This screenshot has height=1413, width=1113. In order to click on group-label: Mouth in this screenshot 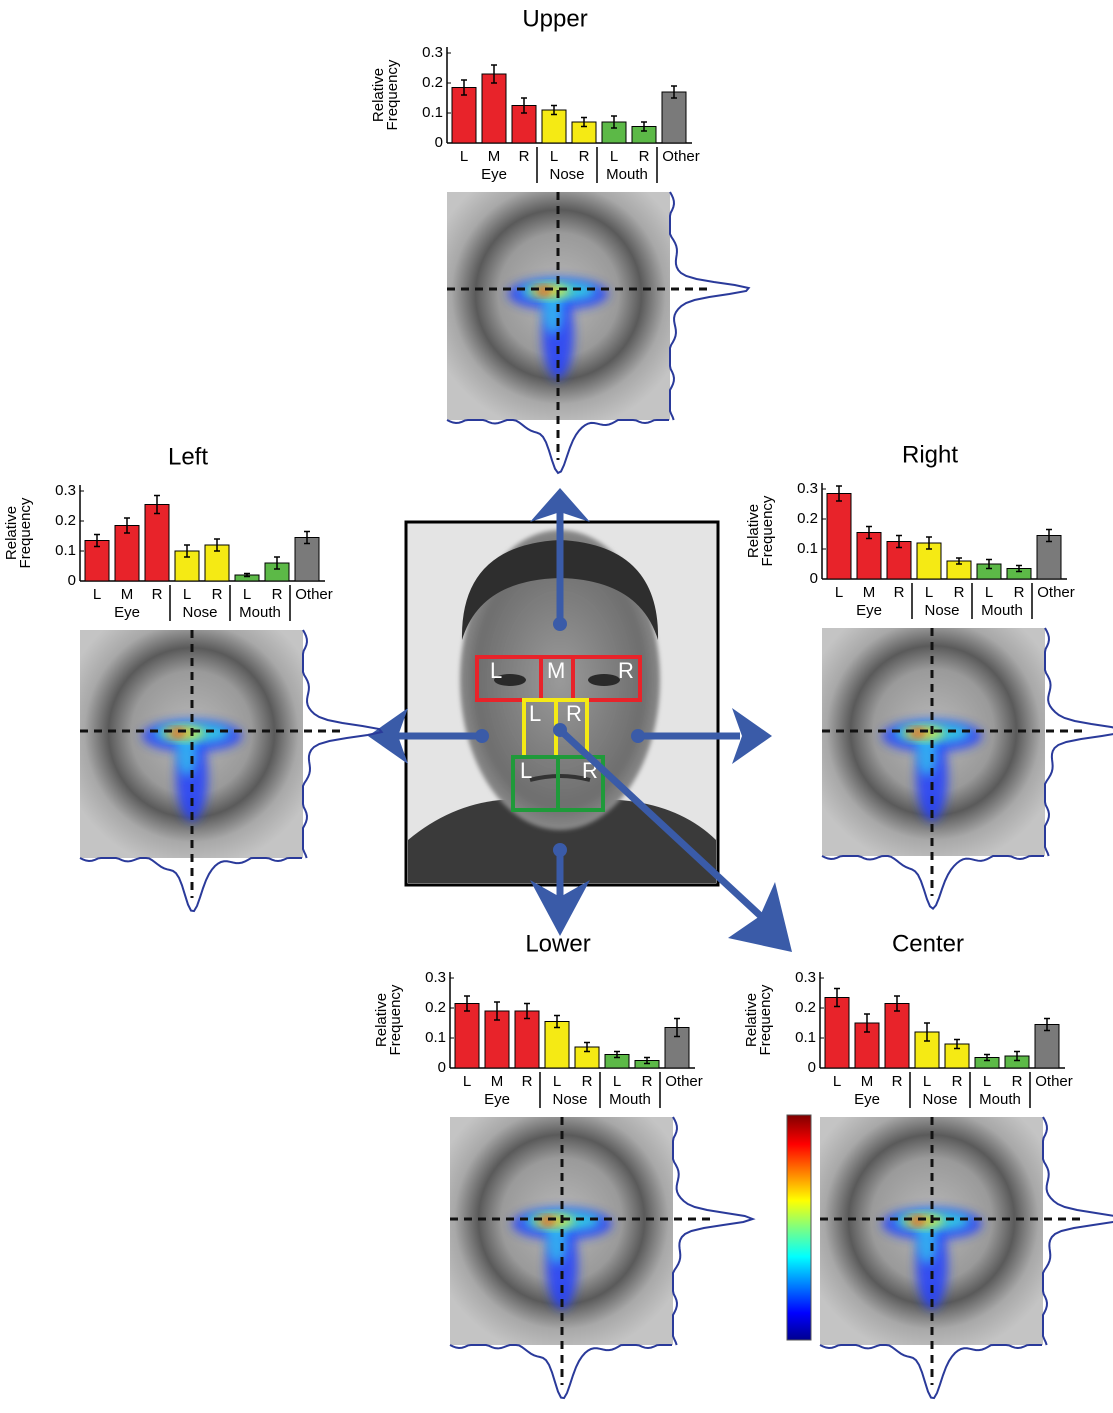, I will do `click(260, 612)`.